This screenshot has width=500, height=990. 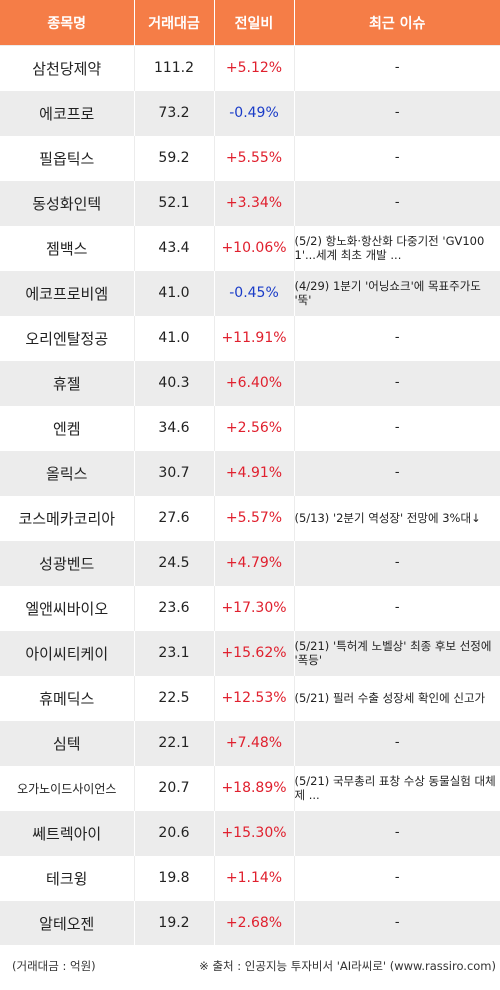 What do you see at coordinates (250, 922) in the screenshot?
I see `table-row: 알테오젠 19.2 +2.68% -` at bounding box center [250, 922].